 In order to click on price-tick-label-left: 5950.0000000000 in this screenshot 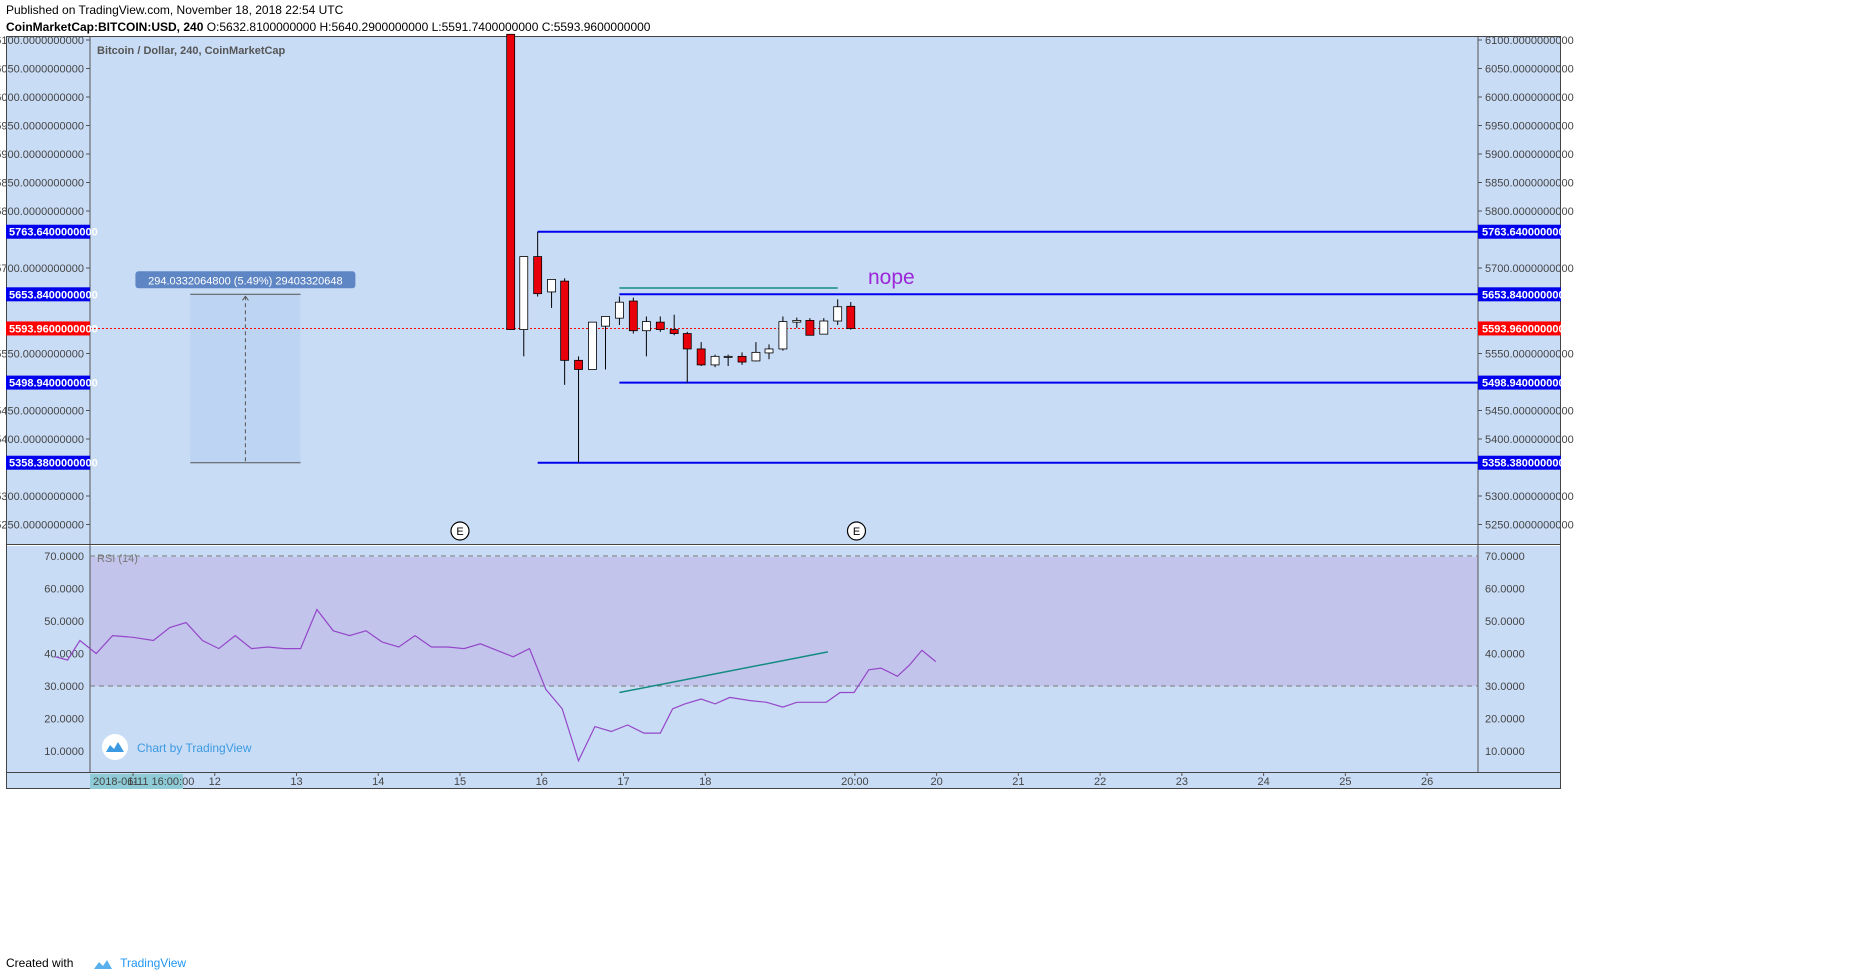, I will do `click(42, 127)`.